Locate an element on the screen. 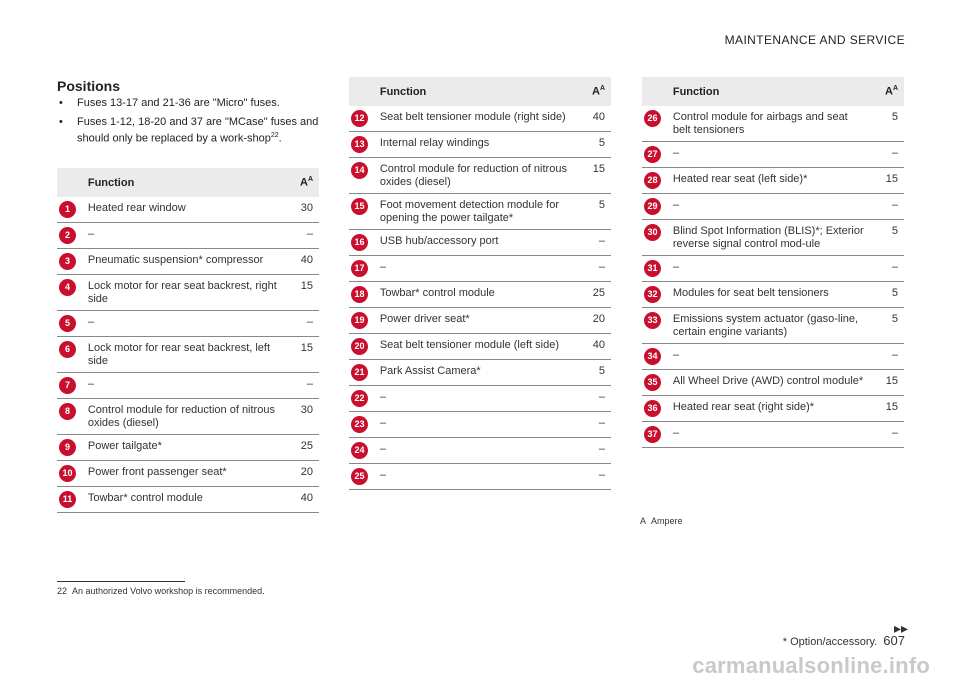  fuse-function: Internal relay windings is located at coordinates (476, 144).